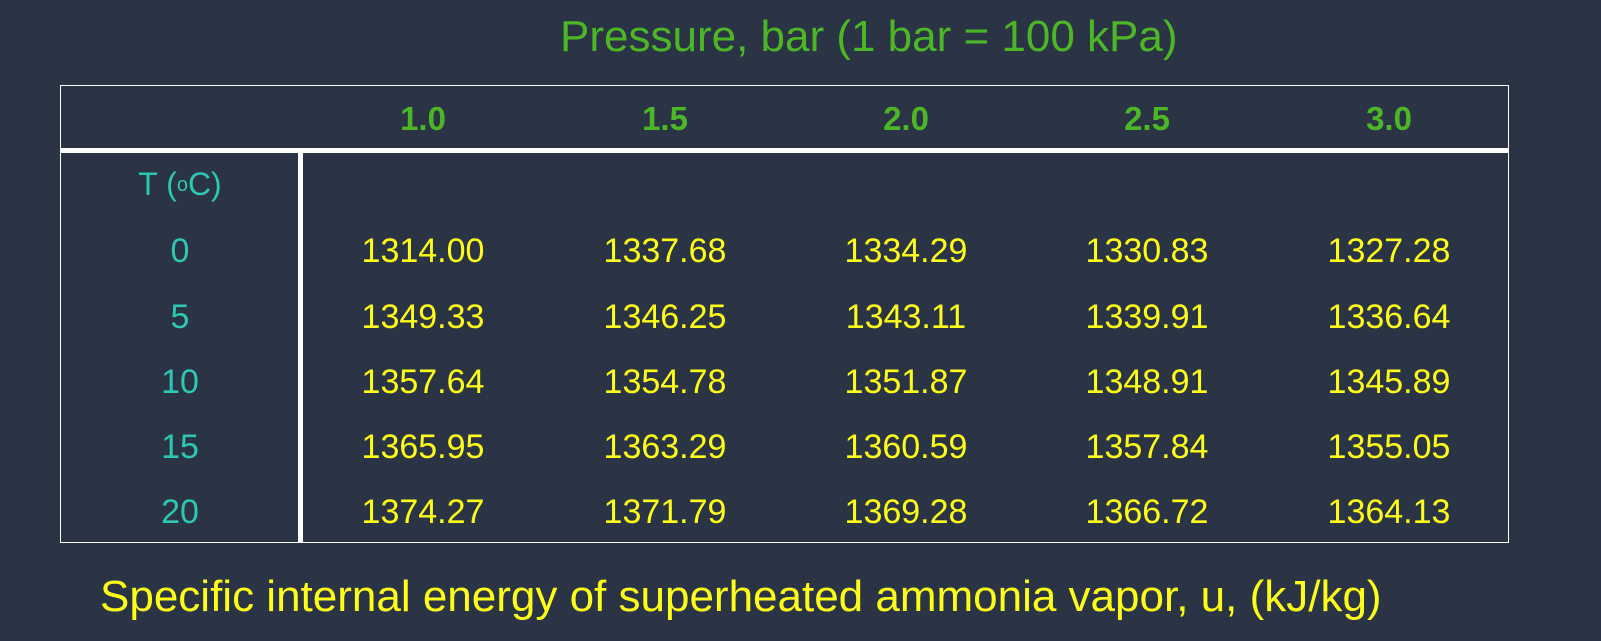  I want to click on table-cell: 1360.59, so click(906, 447).